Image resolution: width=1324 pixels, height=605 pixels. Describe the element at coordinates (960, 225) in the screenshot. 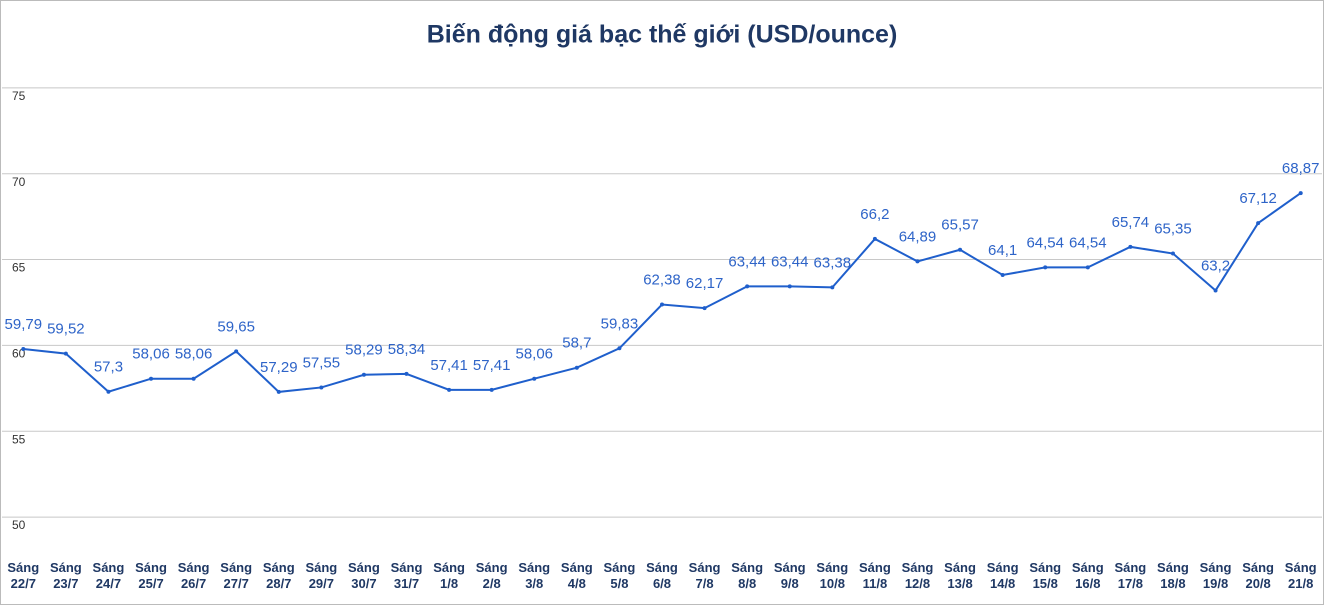

I see `data-label: 65,57` at that location.